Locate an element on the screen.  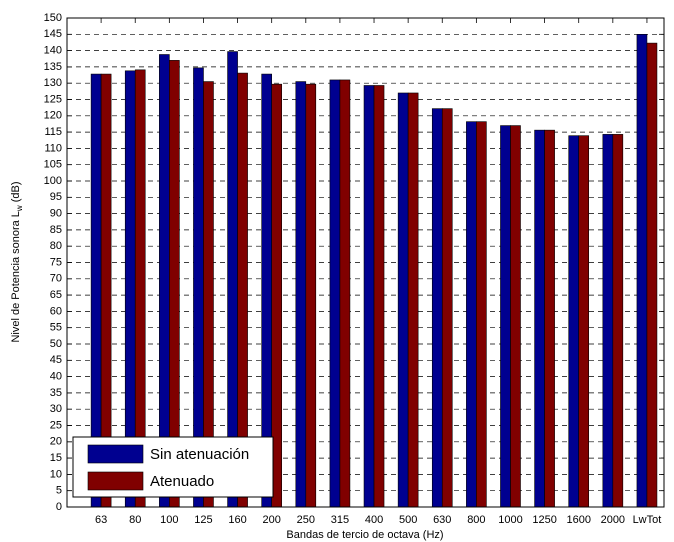
x-tick-label: 315 is located at coordinates (340, 520).